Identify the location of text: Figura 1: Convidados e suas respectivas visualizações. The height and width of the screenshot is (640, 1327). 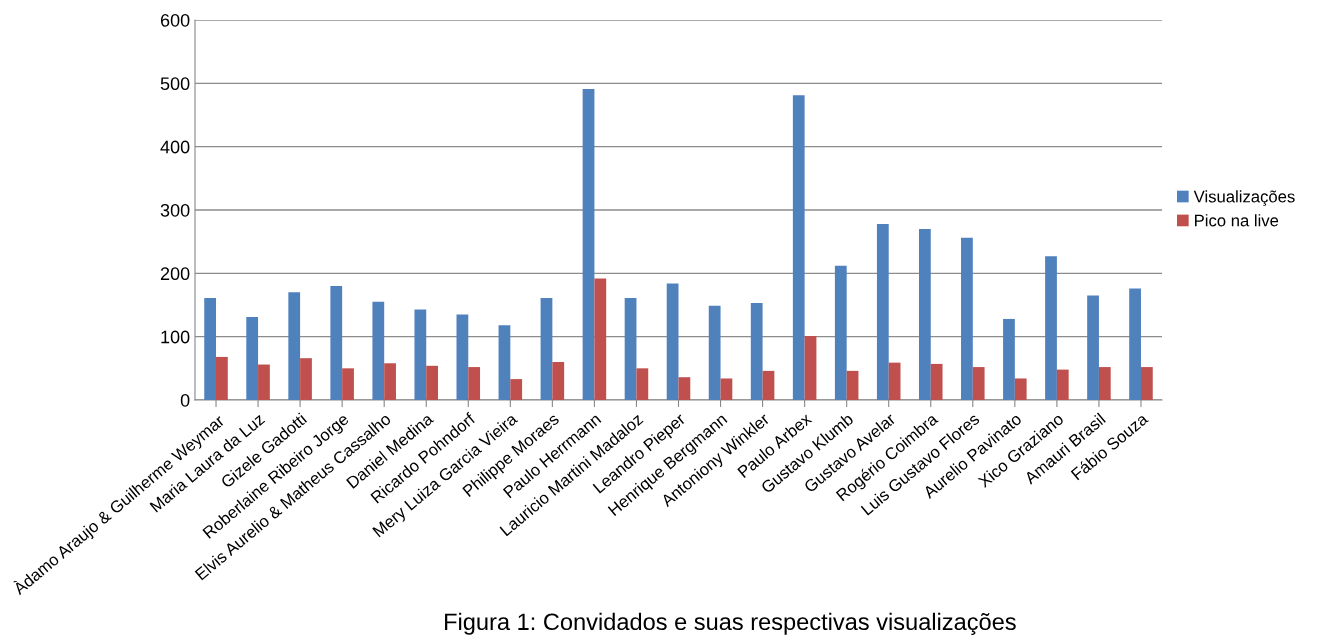
(730, 623).